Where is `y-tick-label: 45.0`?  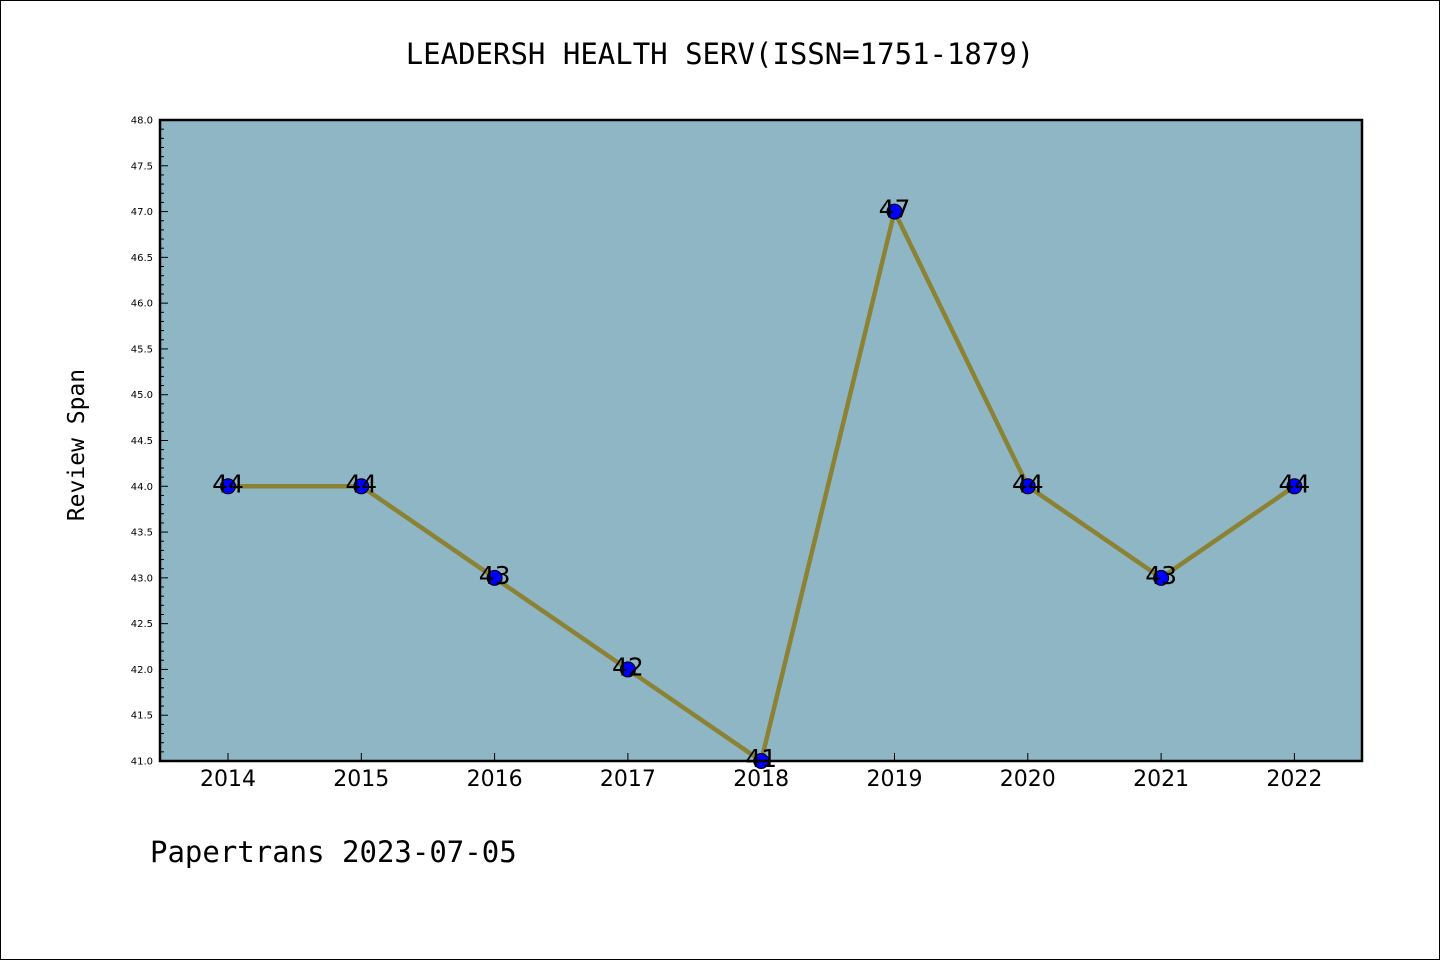
y-tick-label: 45.0 is located at coordinates (142, 395).